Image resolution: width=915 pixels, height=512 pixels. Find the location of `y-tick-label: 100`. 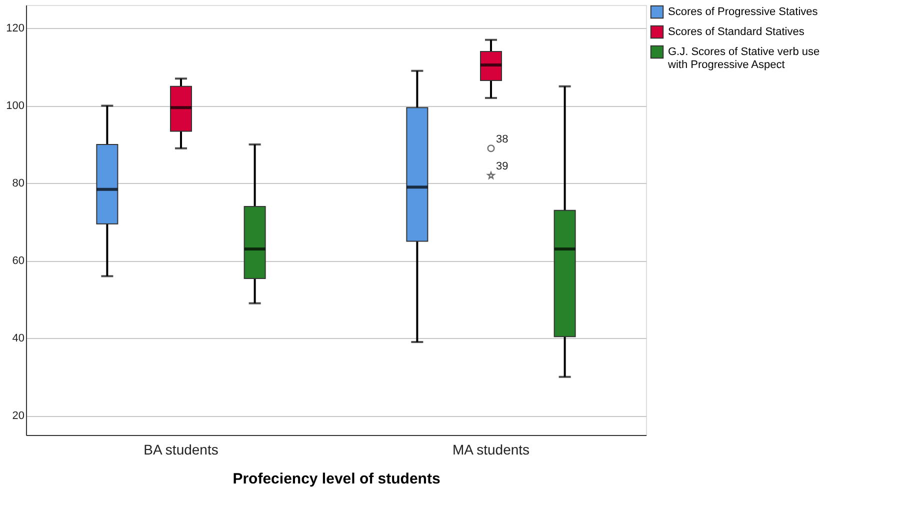

y-tick-label: 100 is located at coordinates (15, 106).